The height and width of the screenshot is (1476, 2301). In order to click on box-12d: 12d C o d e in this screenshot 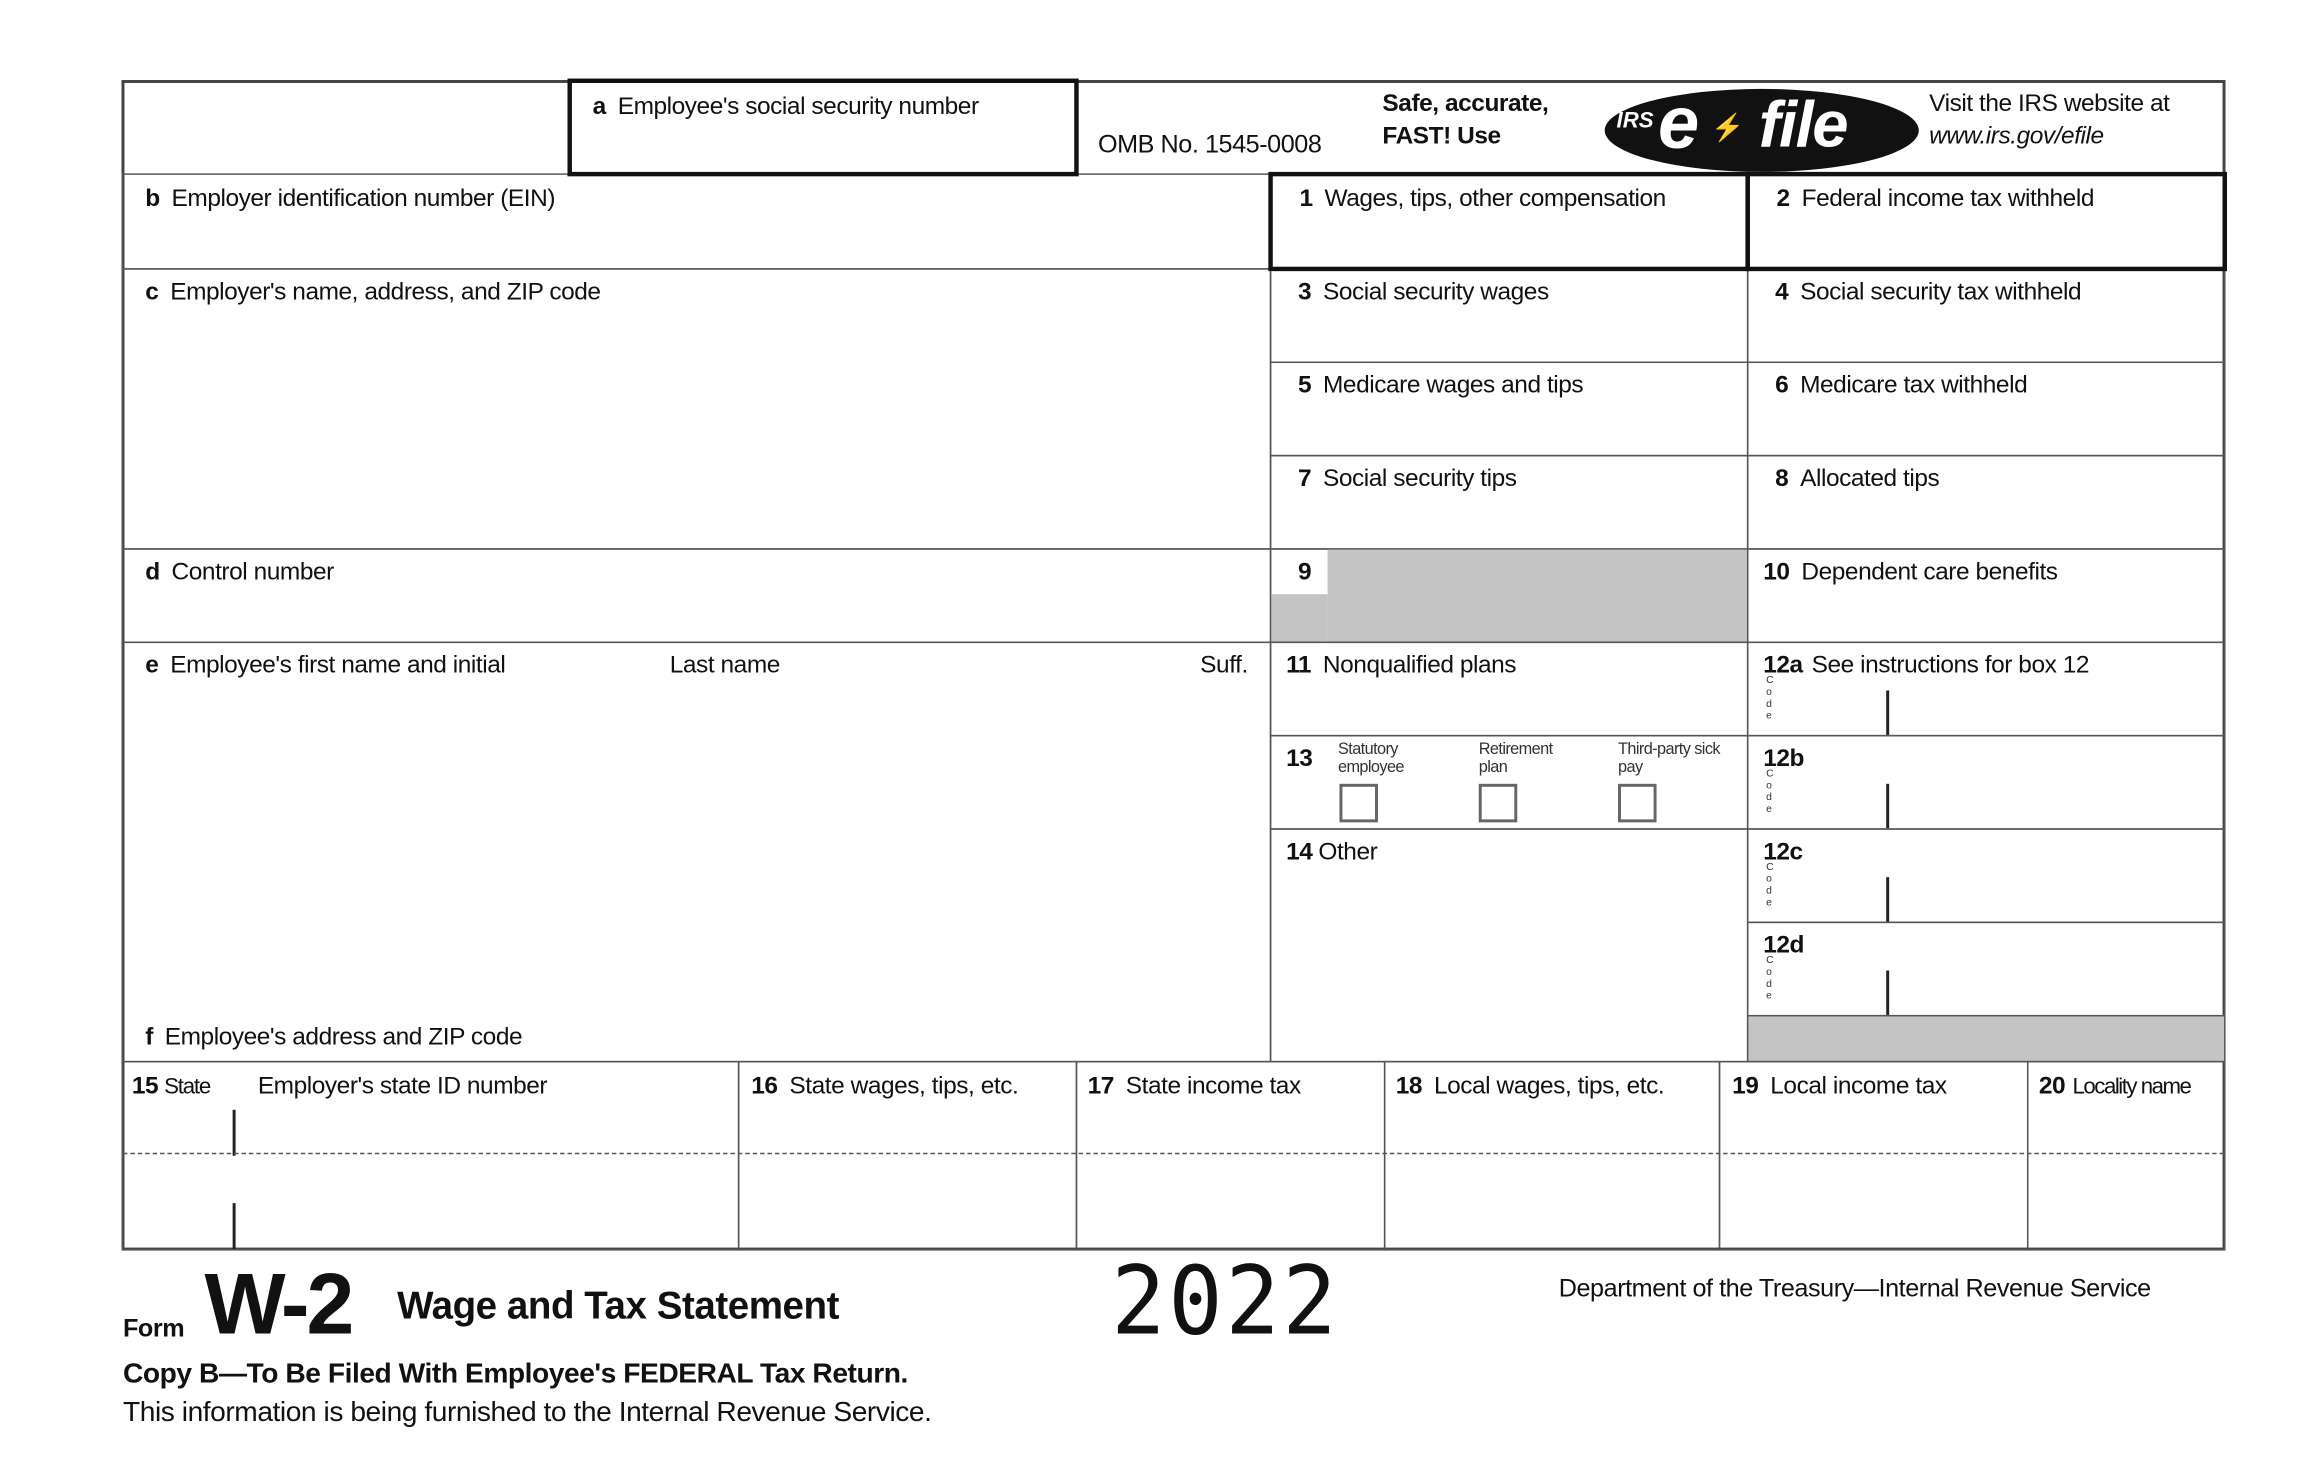, I will do `click(1986, 969)`.